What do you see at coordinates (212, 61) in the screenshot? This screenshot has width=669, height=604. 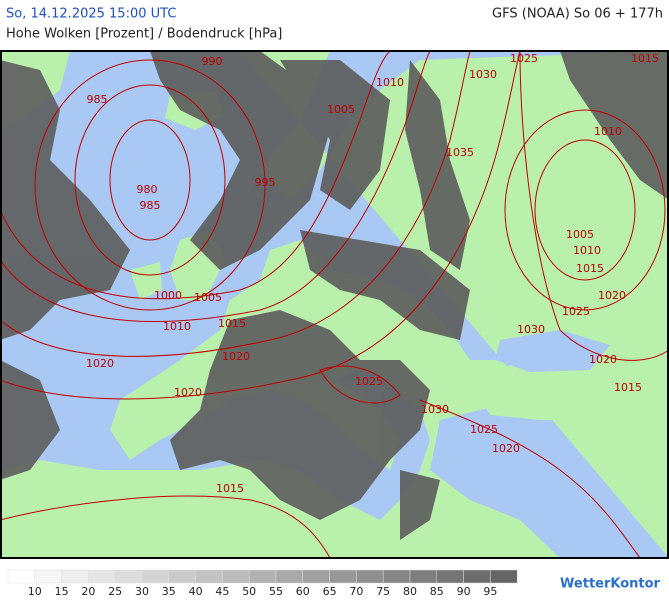 I see `isobar-label: 990` at bounding box center [212, 61].